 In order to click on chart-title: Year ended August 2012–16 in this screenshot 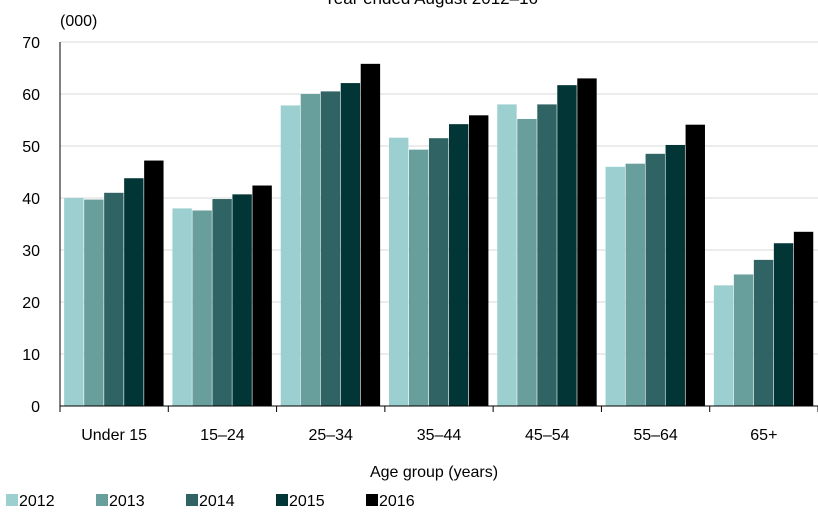, I will do `click(431, 4)`.